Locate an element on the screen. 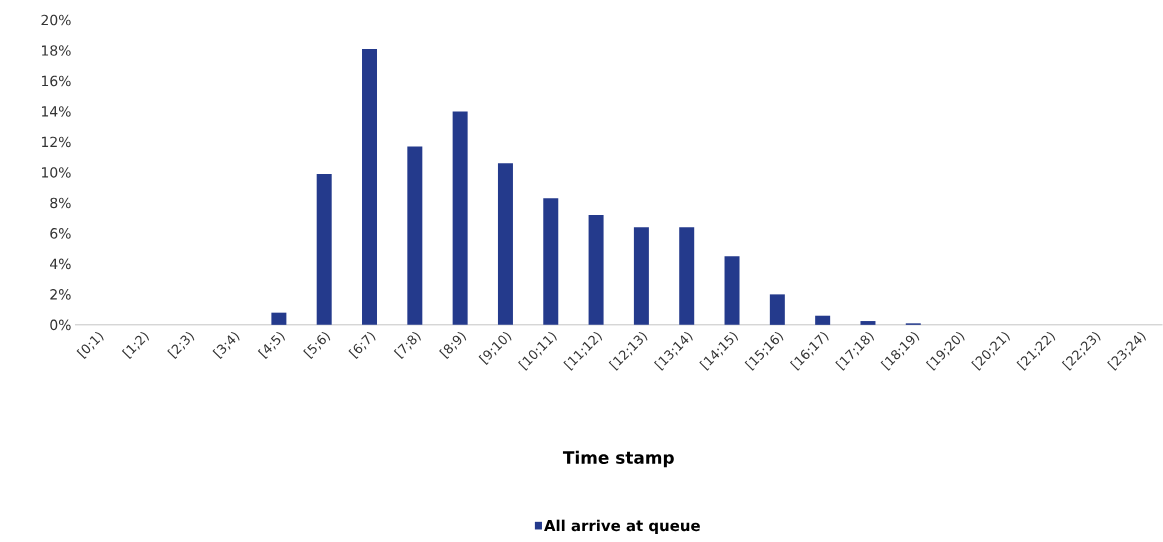 The height and width of the screenshot is (542, 1163). legend-label: All arrive at queue is located at coordinates (622, 527).